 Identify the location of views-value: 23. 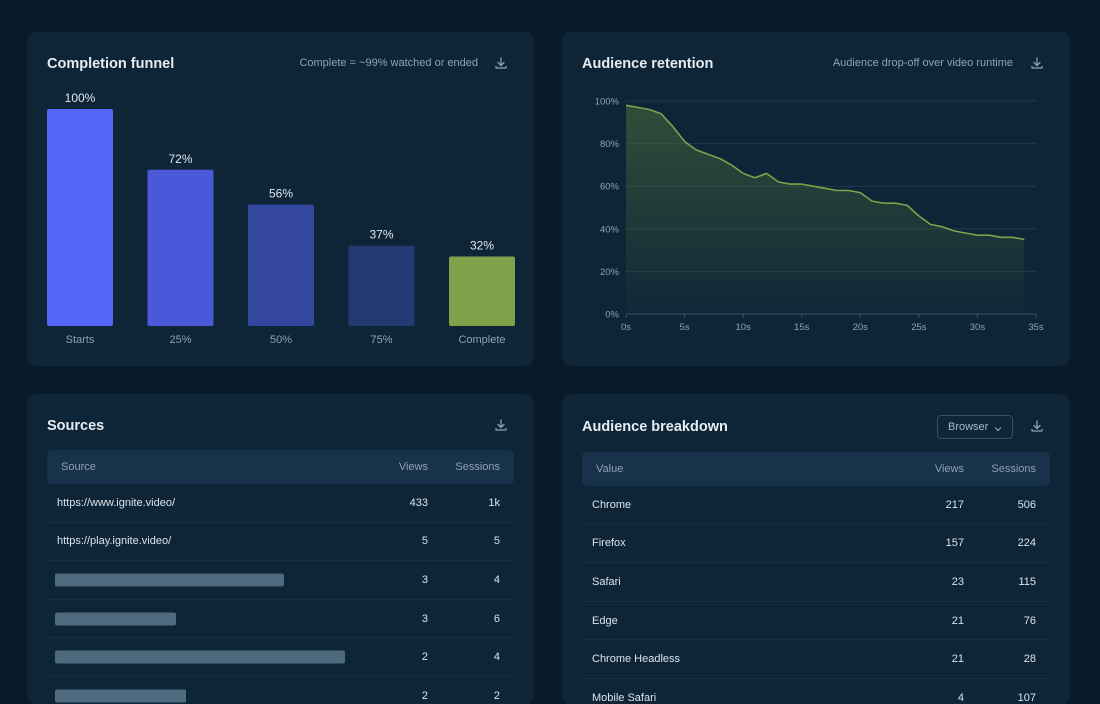
(957, 581).